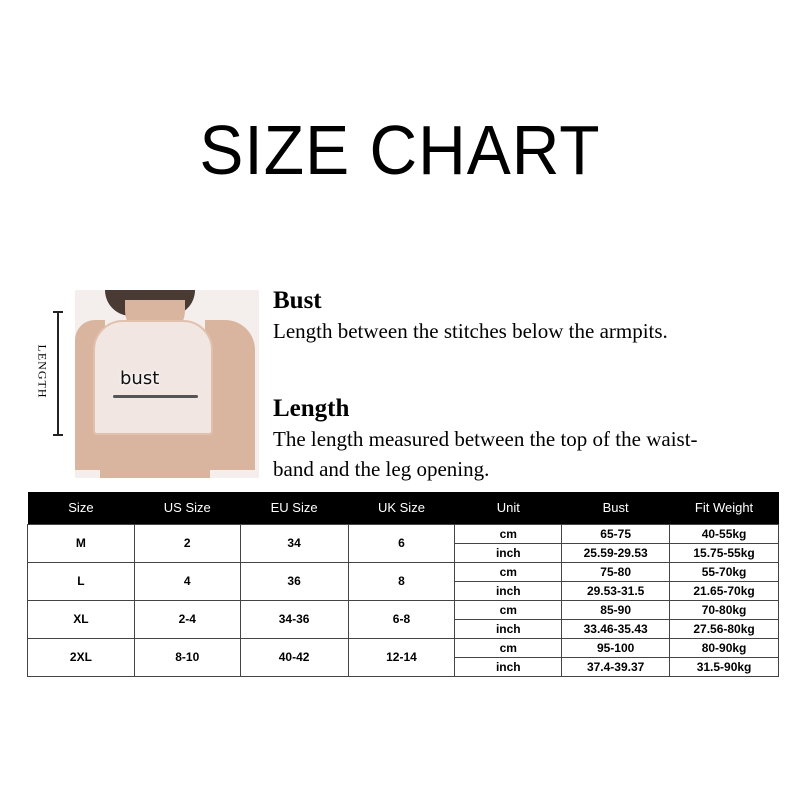  What do you see at coordinates (616, 590) in the screenshot?
I see `bust-cell: 29.53-31.5` at bounding box center [616, 590].